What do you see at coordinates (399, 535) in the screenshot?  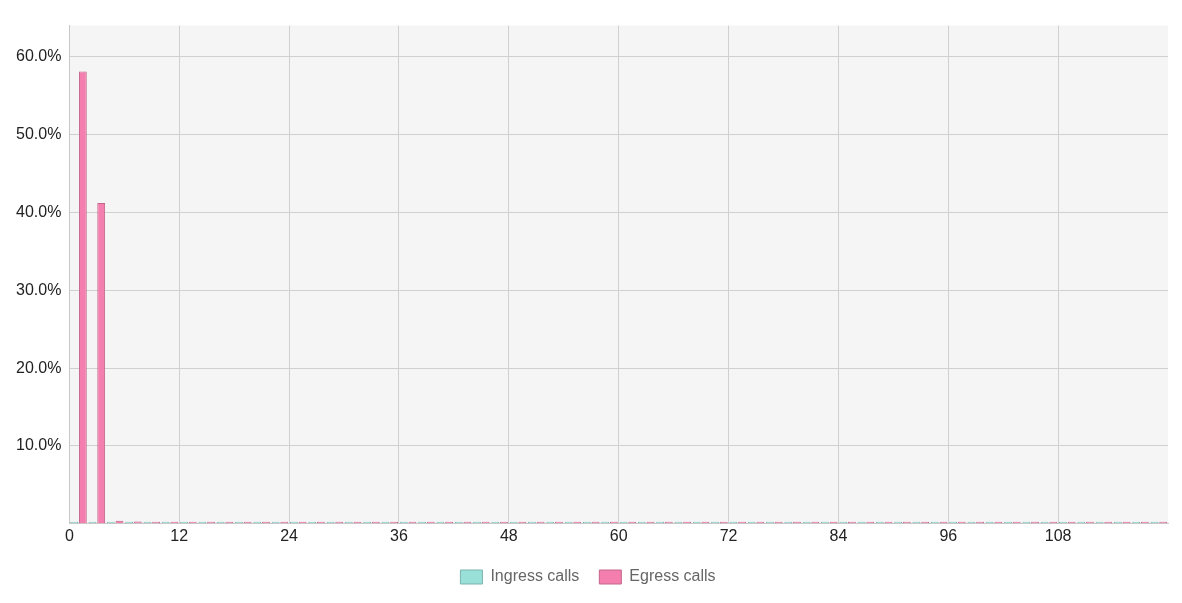 I see `x-tick-label: 36` at bounding box center [399, 535].